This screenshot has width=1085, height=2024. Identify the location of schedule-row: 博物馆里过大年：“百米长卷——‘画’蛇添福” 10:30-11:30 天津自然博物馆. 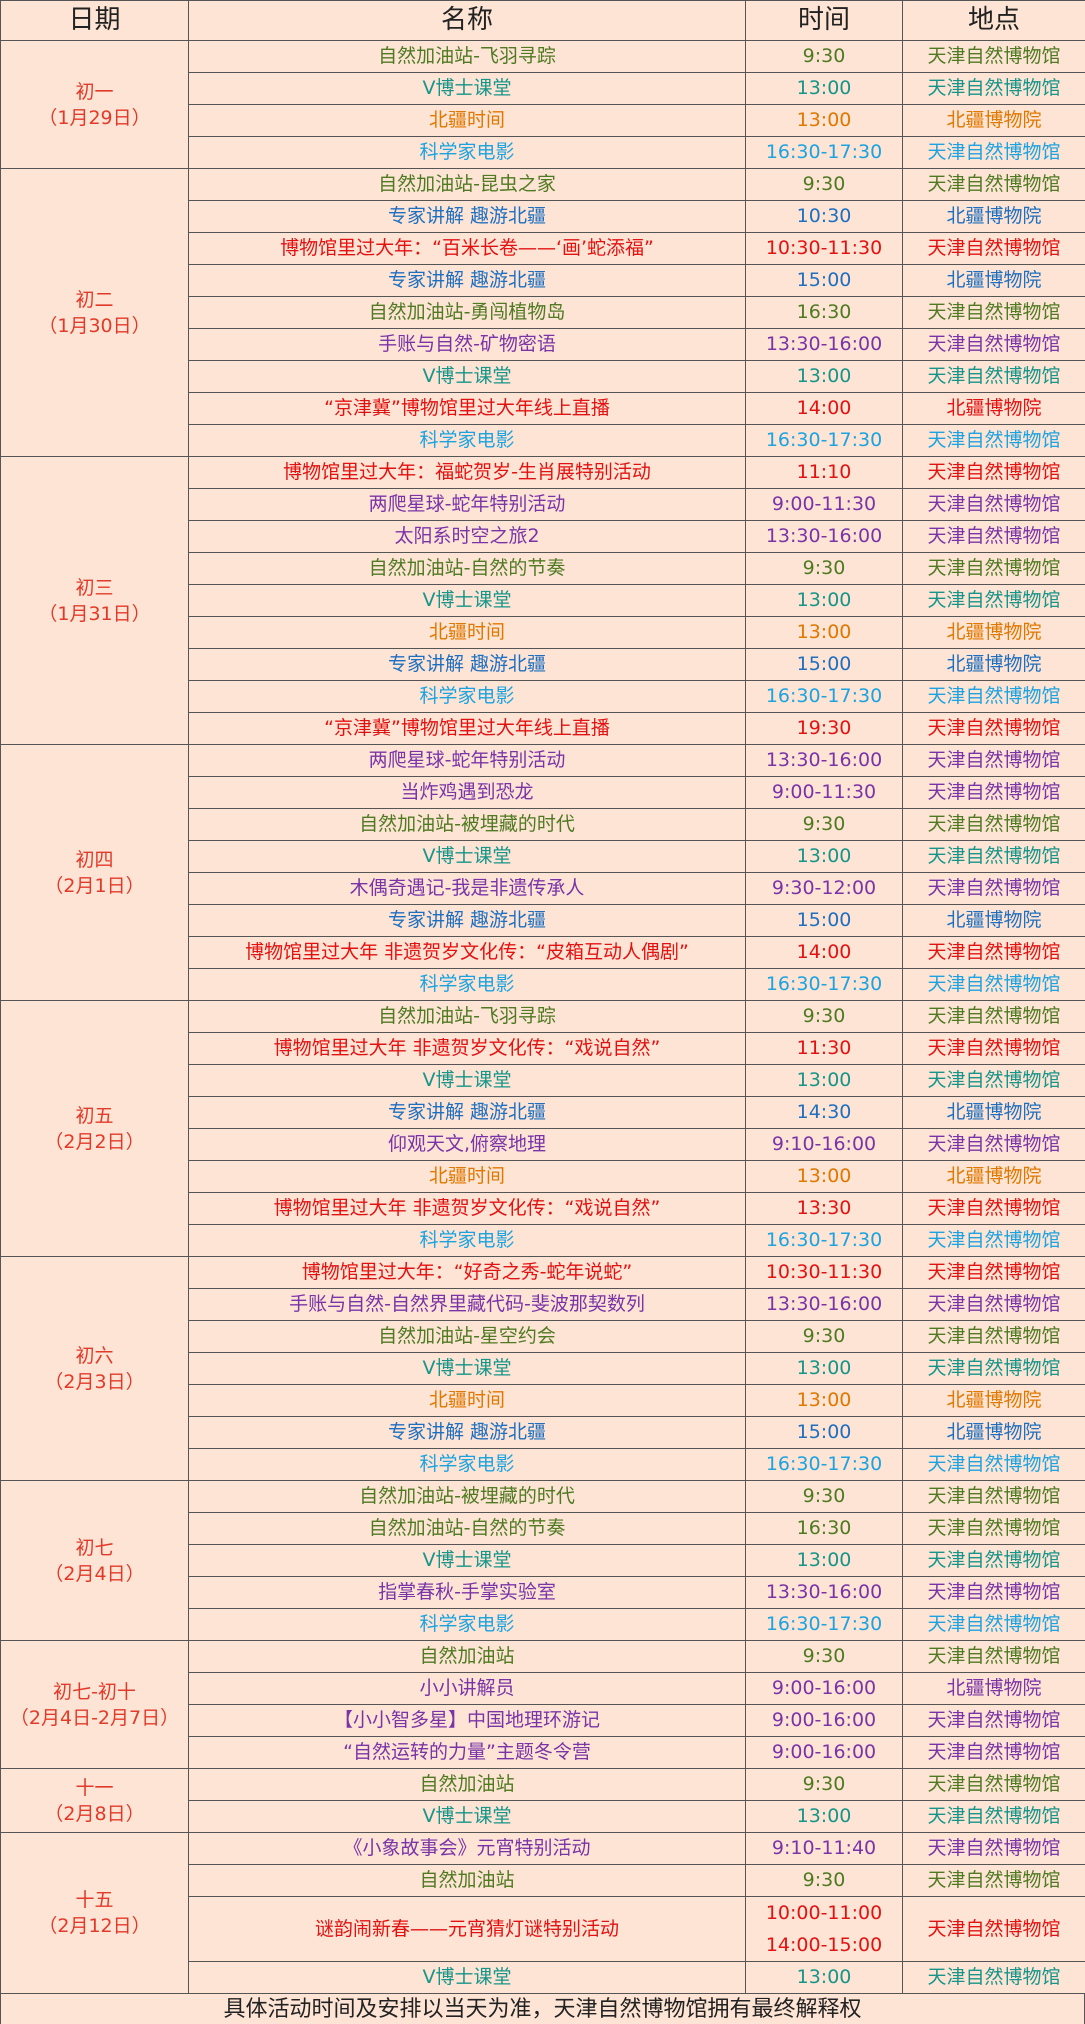
(543, 248).